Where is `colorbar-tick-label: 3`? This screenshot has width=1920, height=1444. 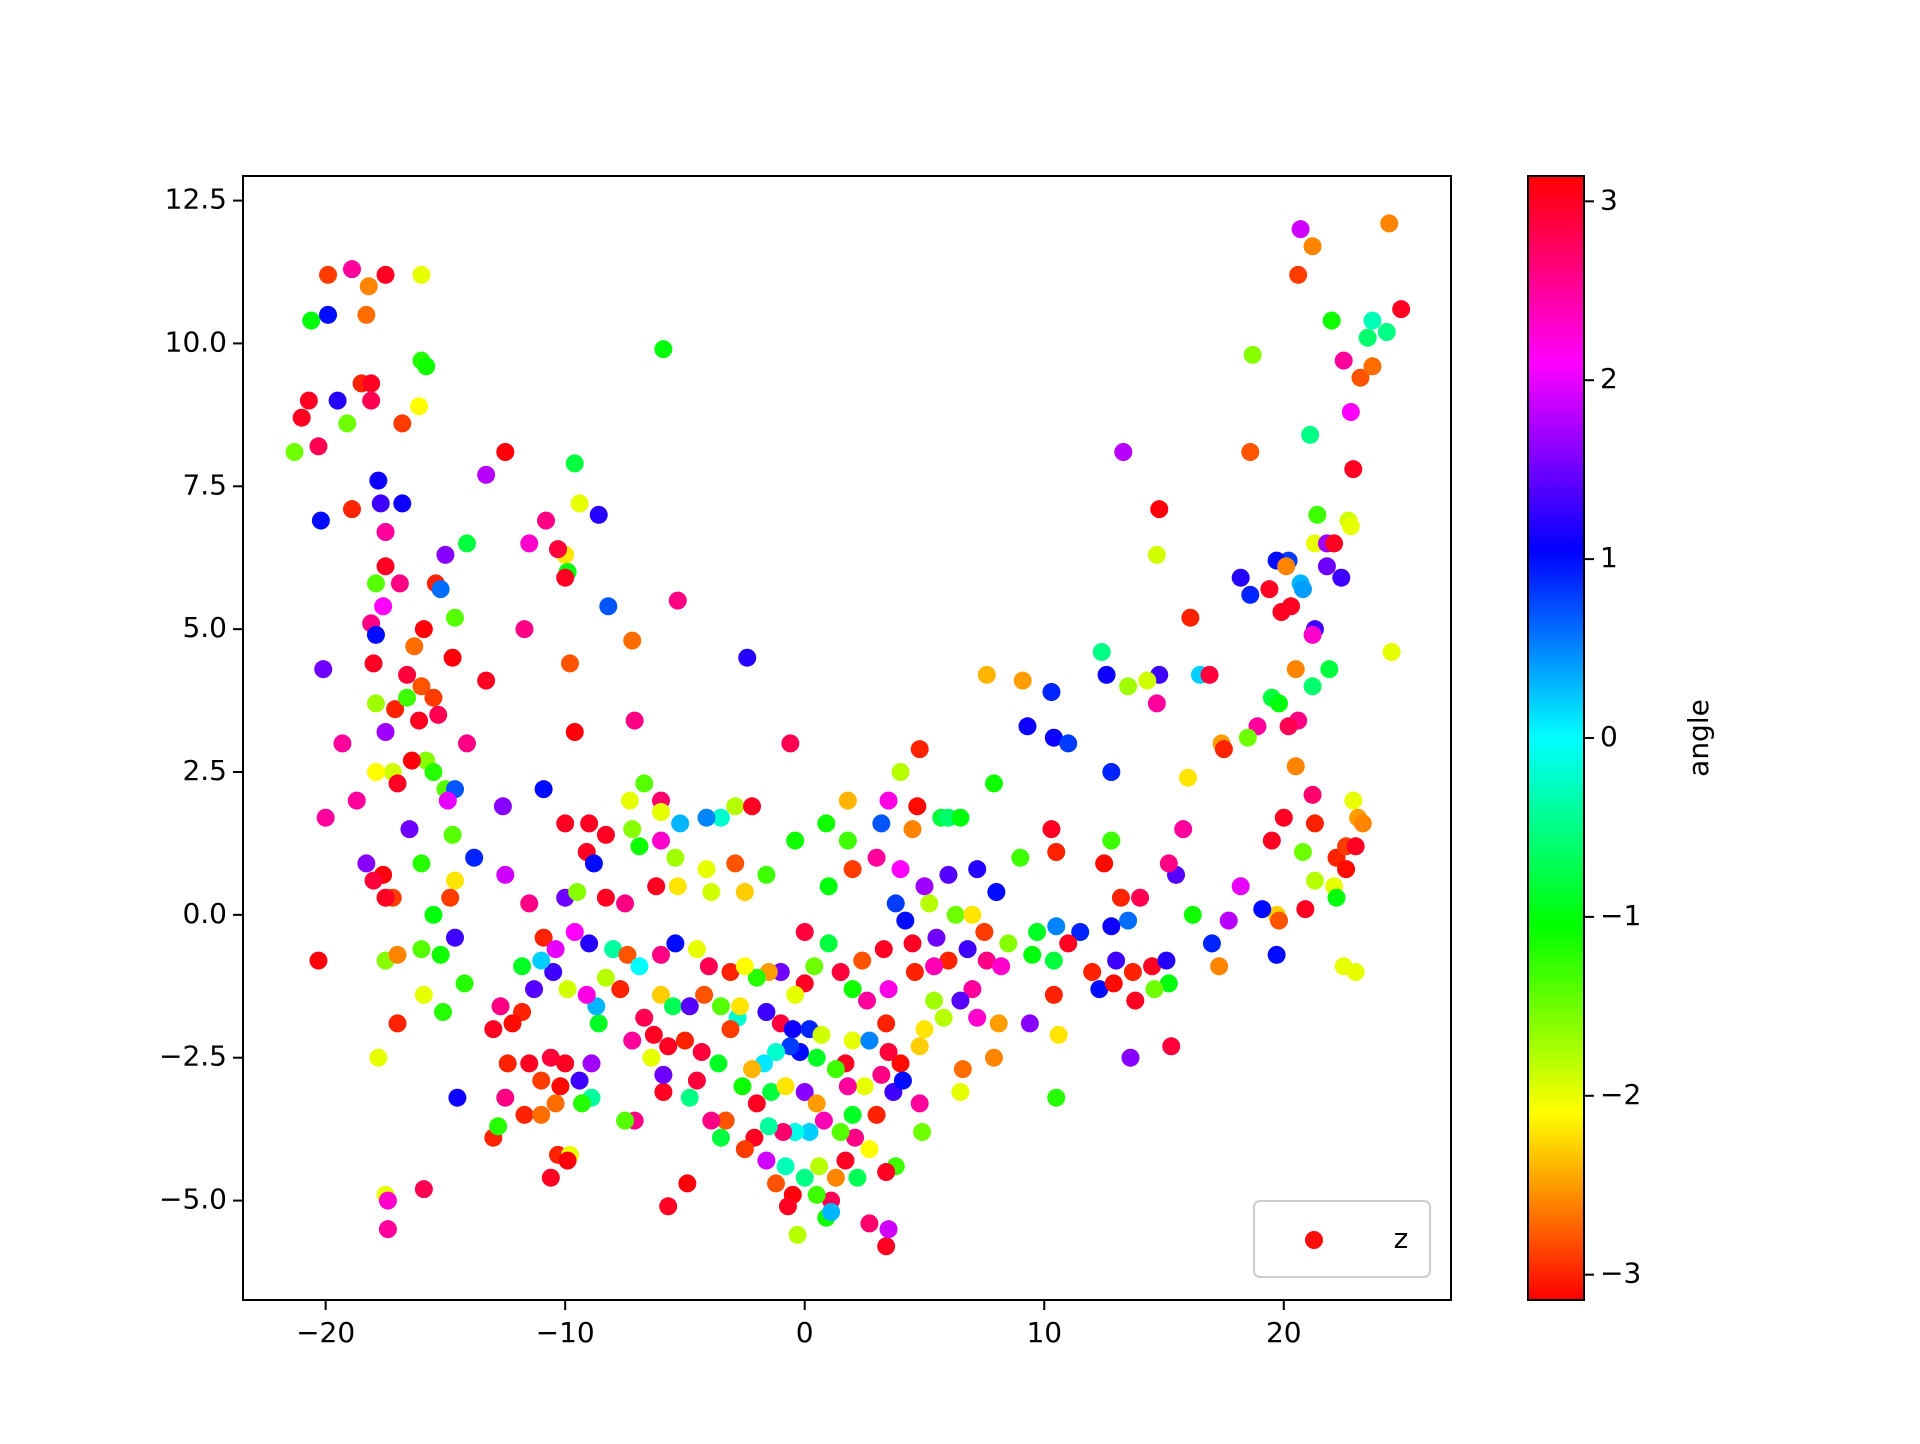
colorbar-tick-label: 3 is located at coordinates (1609, 199).